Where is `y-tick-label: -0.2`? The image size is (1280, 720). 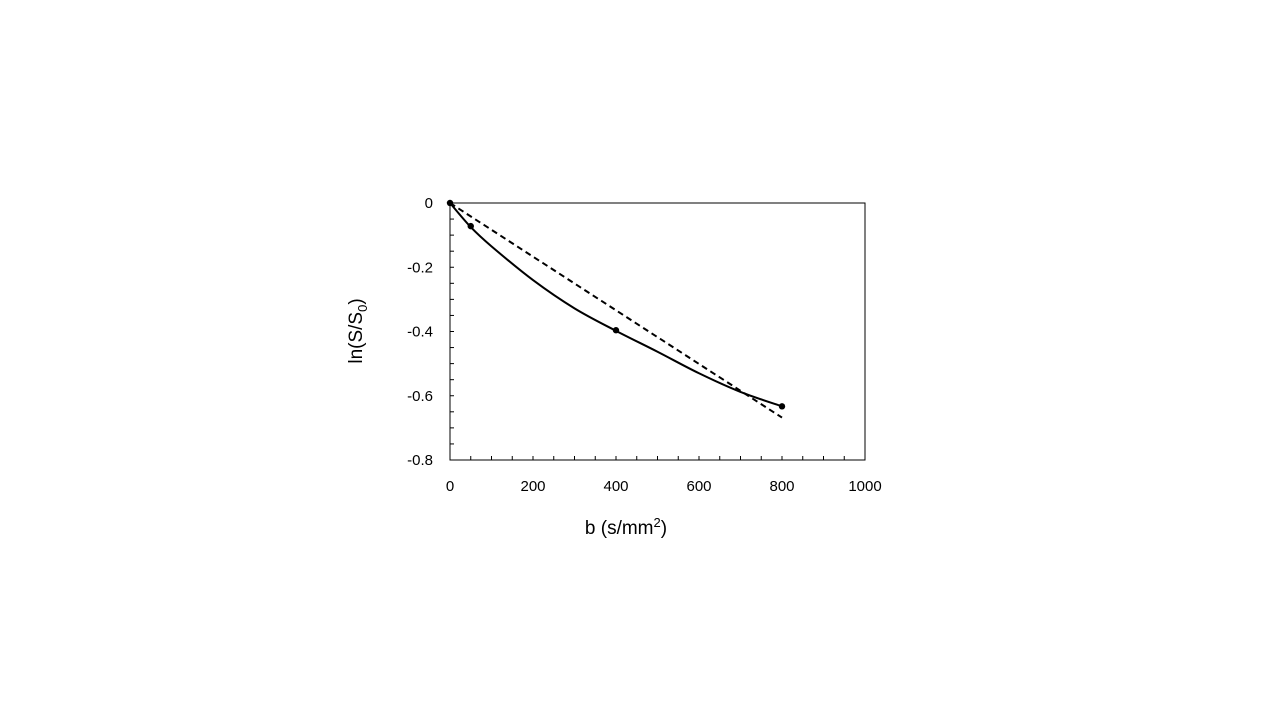
y-tick-label: -0.2 is located at coordinates (420, 267).